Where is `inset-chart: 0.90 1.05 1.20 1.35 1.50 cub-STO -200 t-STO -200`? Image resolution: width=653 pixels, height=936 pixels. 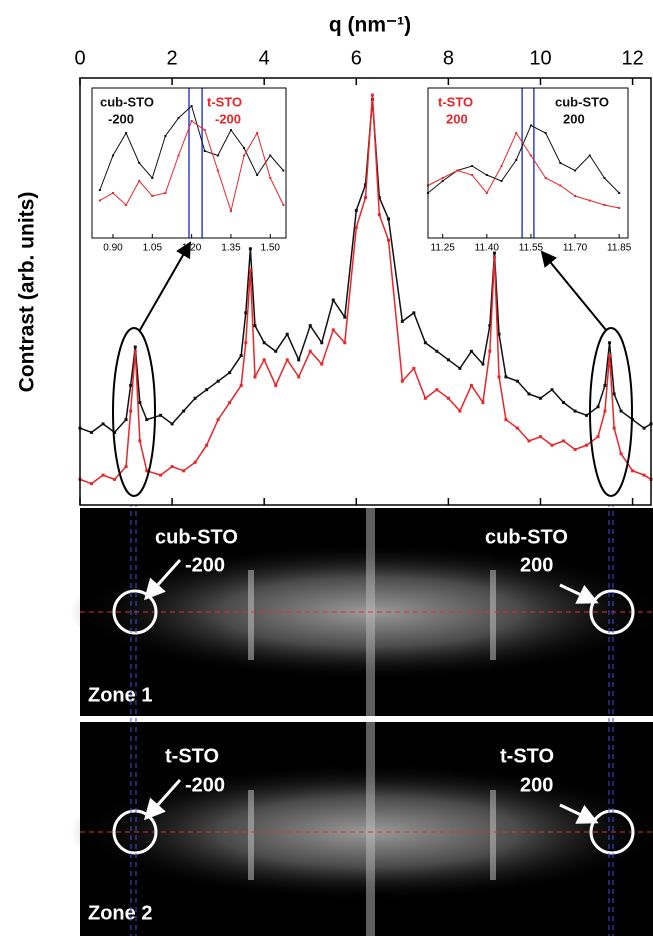
inset-chart: 0.90 1.05 1.20 1.35 1.50 cub-STO -200 t-STO -200 is located at coordinates (189, 170).